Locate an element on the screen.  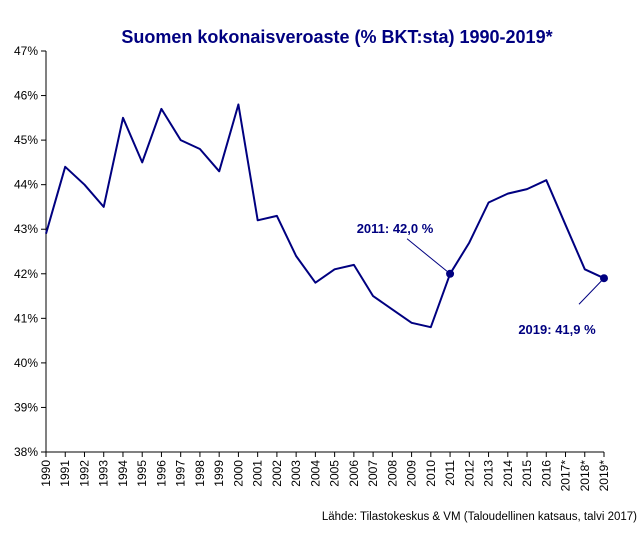
x-tick-label: 2005 is located at coordinates (335, 473).